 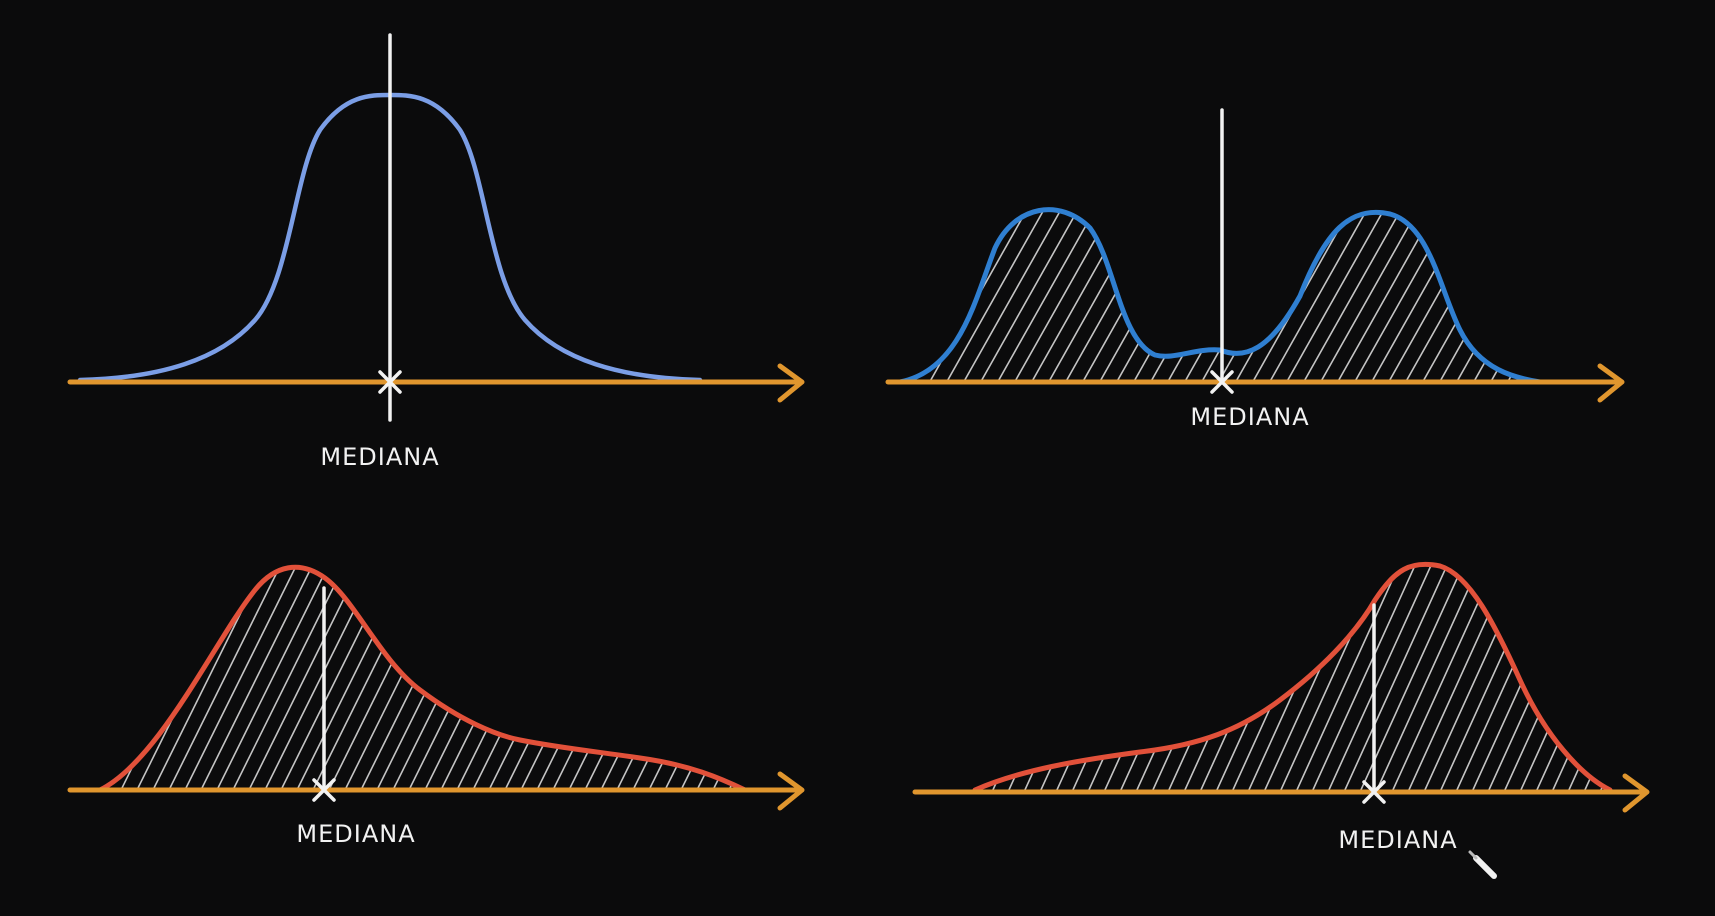 I want to click on bimodal-distribution-curve, so click(x=1220, y=296).